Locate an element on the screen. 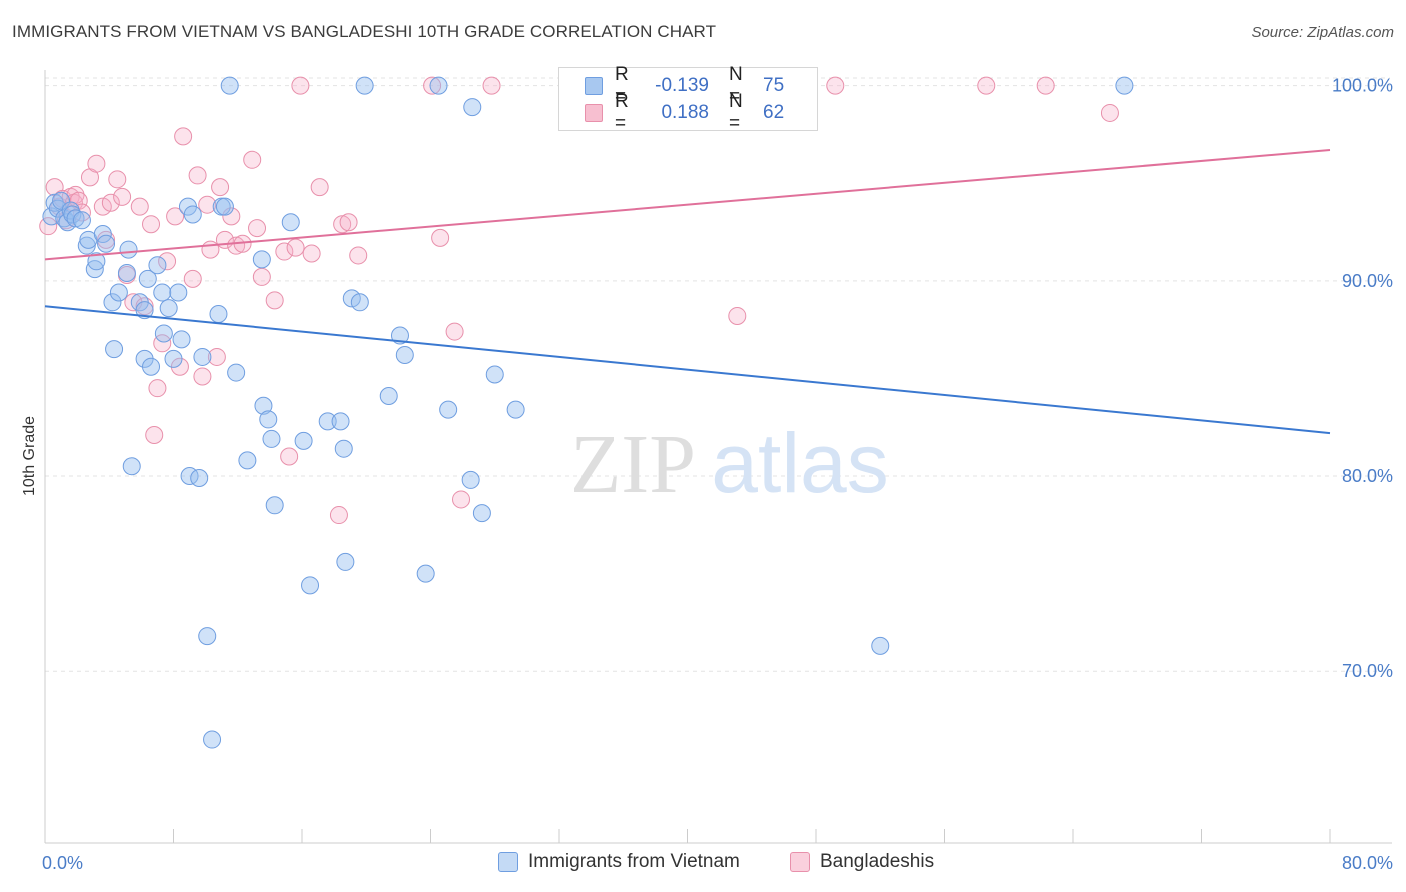  x-tick-labels: 0.0% 80.0% is located at coordinates (717, 863).